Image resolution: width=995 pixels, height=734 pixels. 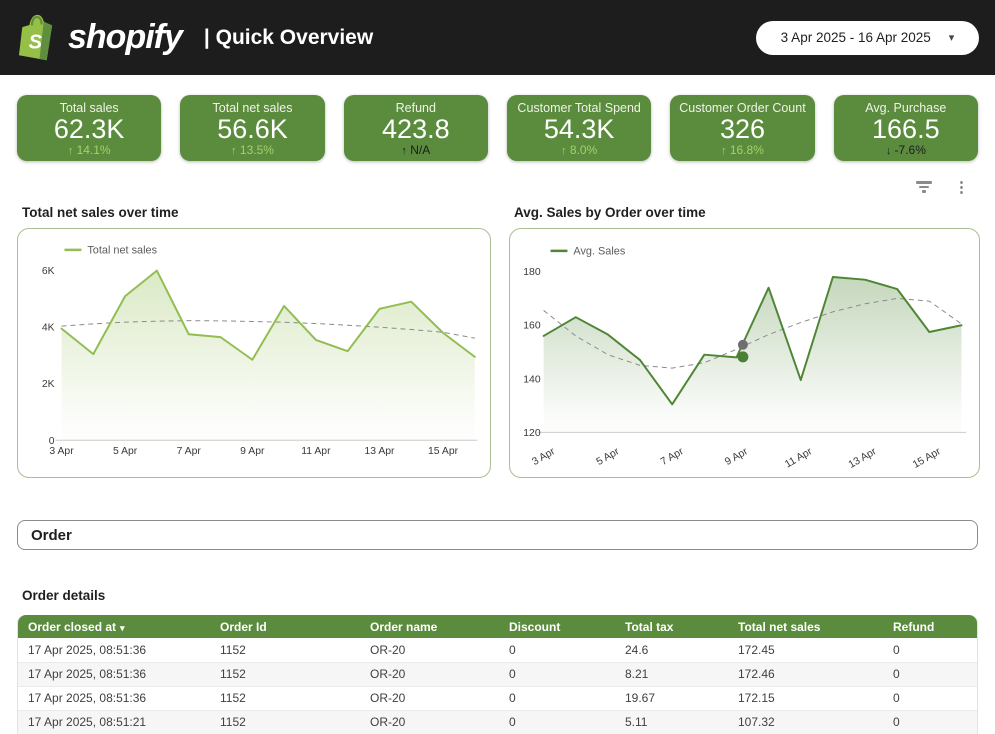 I want to click on column-refund: Refund, so click(x=930, y=626).